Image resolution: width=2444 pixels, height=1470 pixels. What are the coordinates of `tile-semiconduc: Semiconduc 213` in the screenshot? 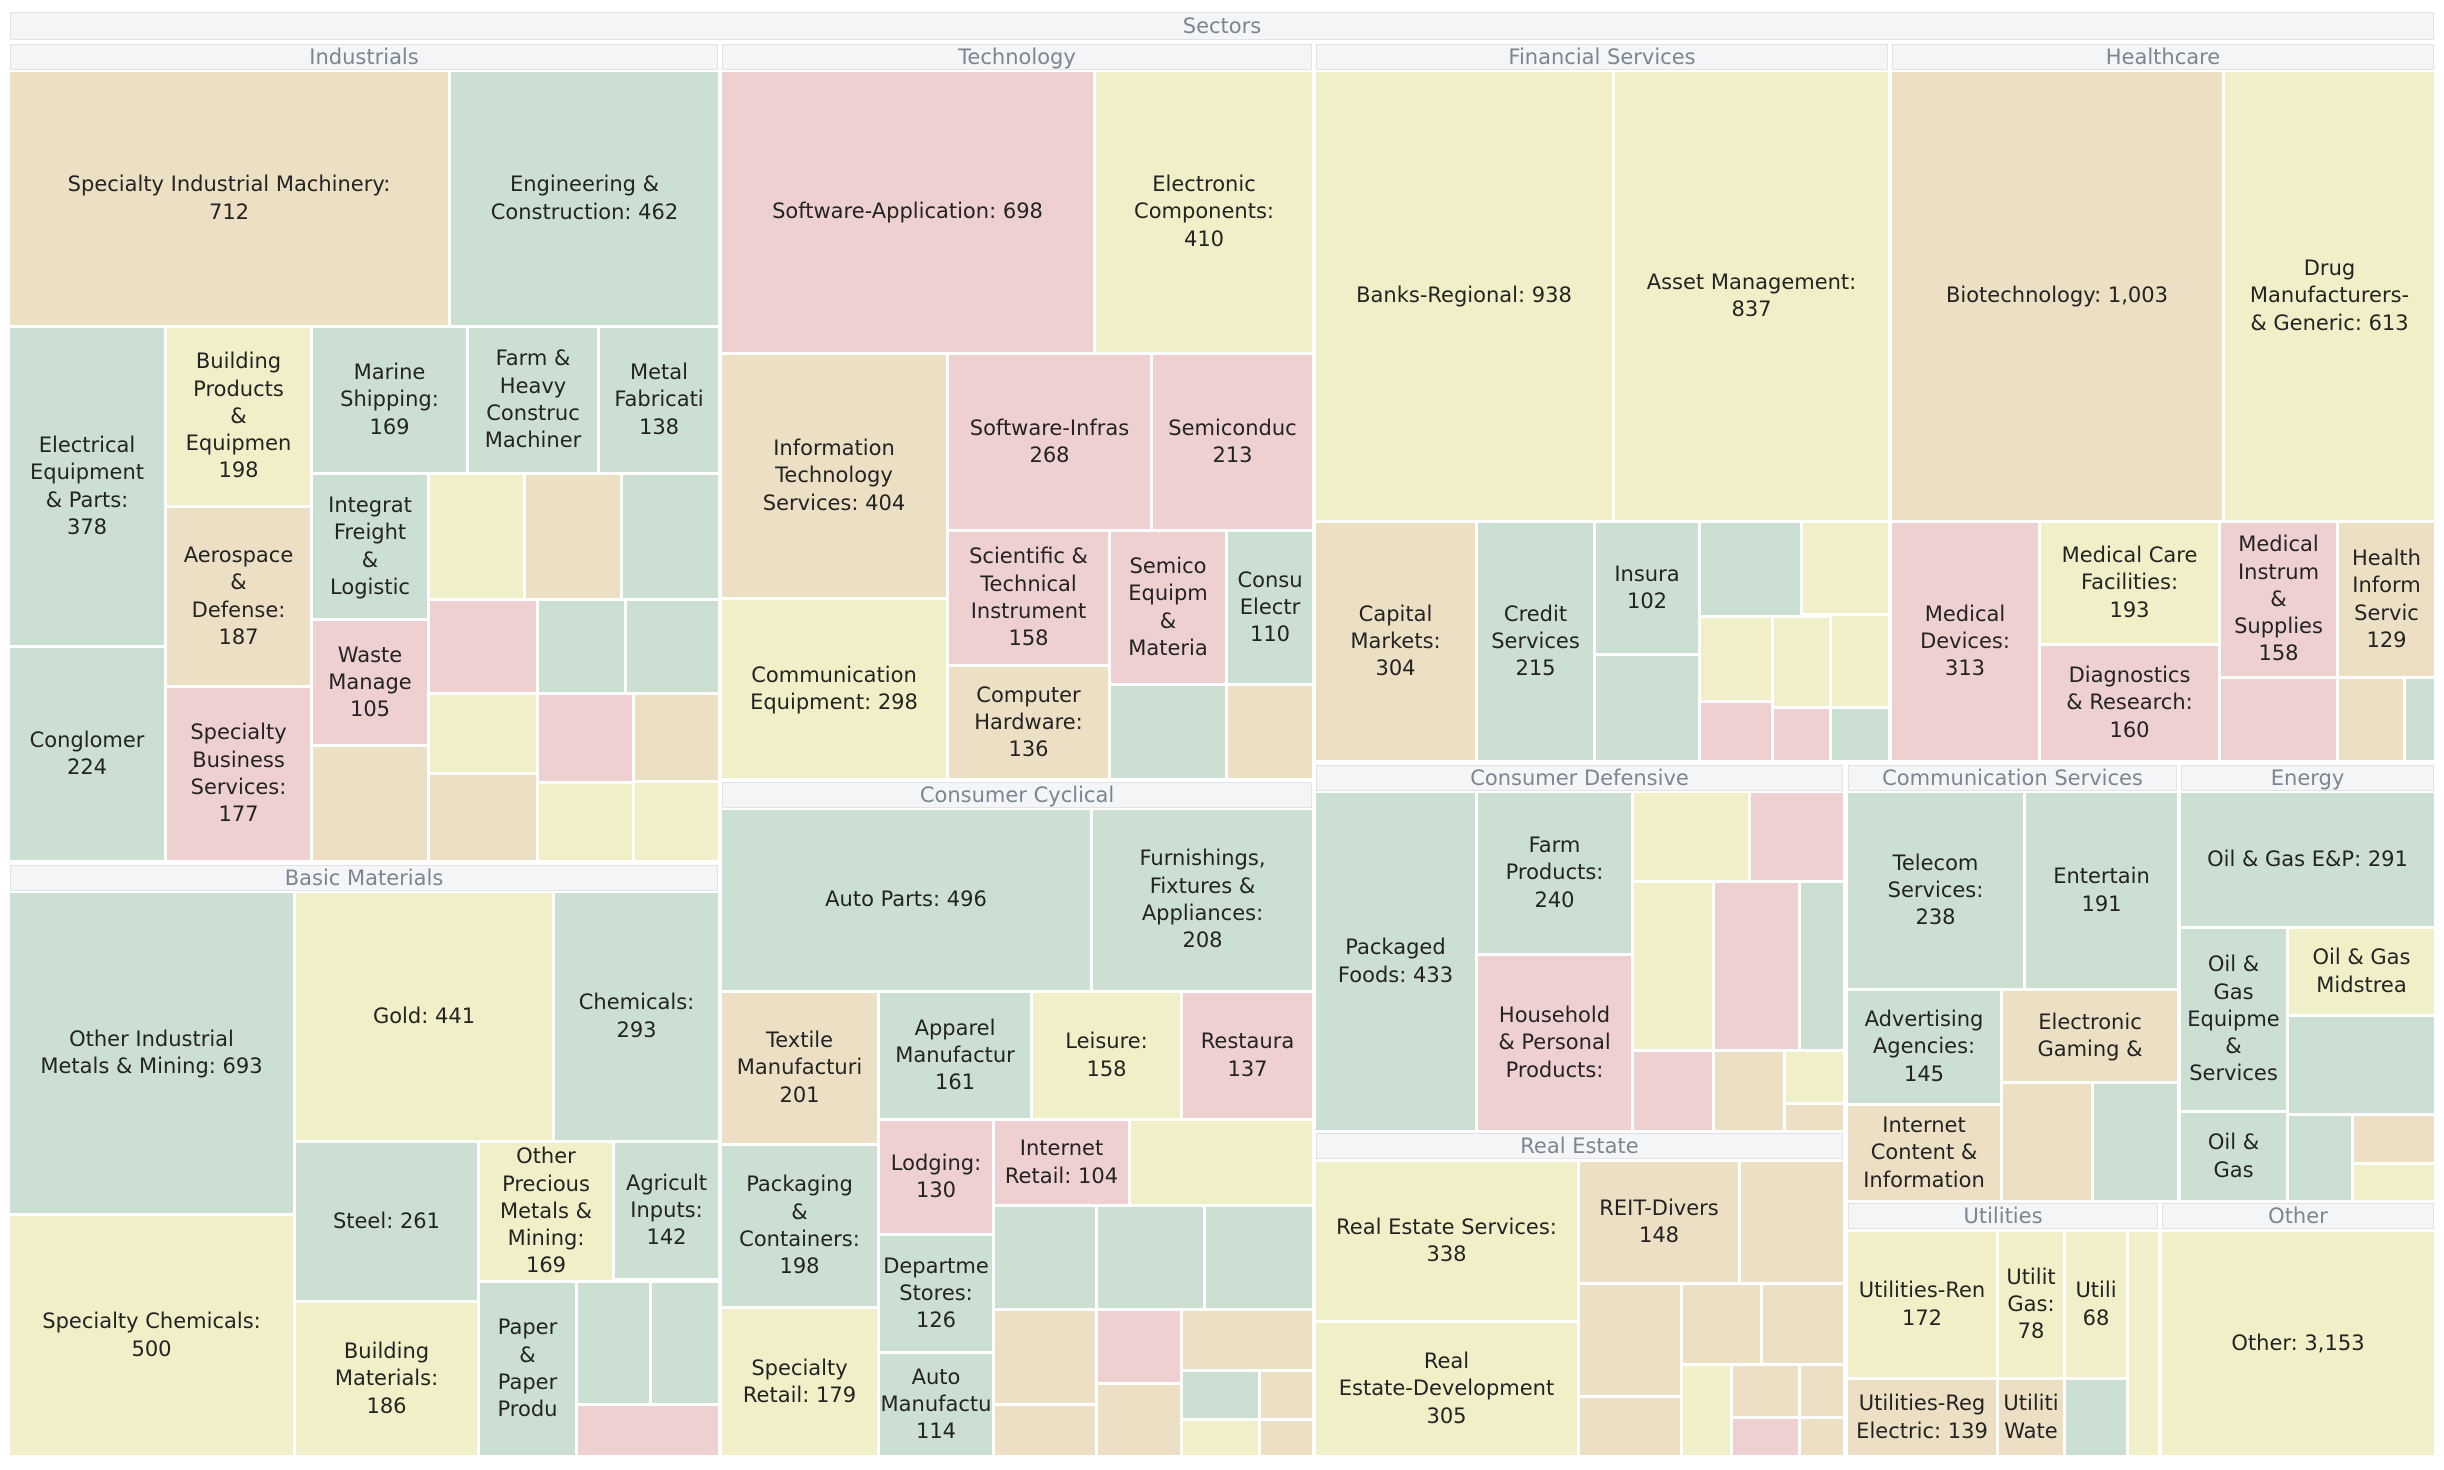 It's located at (1232, 442).